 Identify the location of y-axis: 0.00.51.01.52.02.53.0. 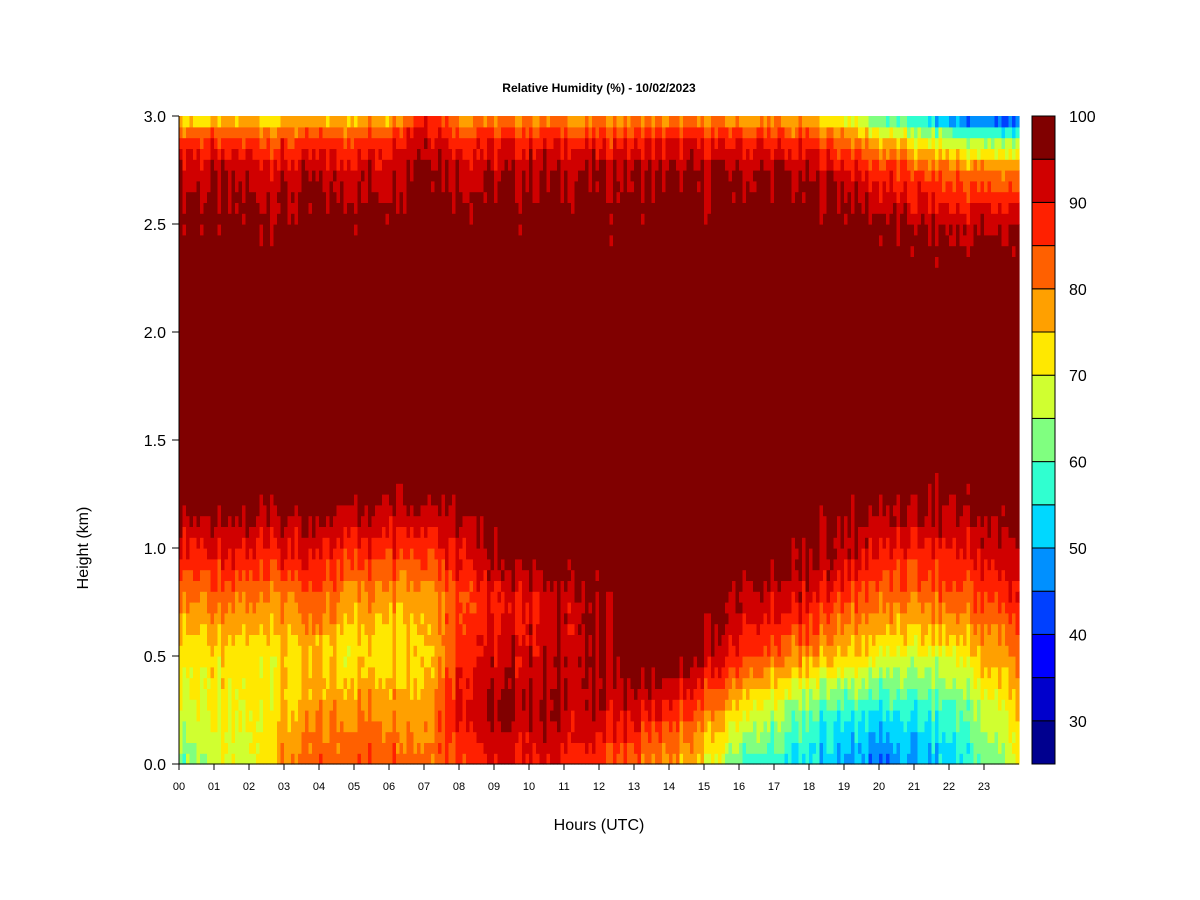
(162, 441).